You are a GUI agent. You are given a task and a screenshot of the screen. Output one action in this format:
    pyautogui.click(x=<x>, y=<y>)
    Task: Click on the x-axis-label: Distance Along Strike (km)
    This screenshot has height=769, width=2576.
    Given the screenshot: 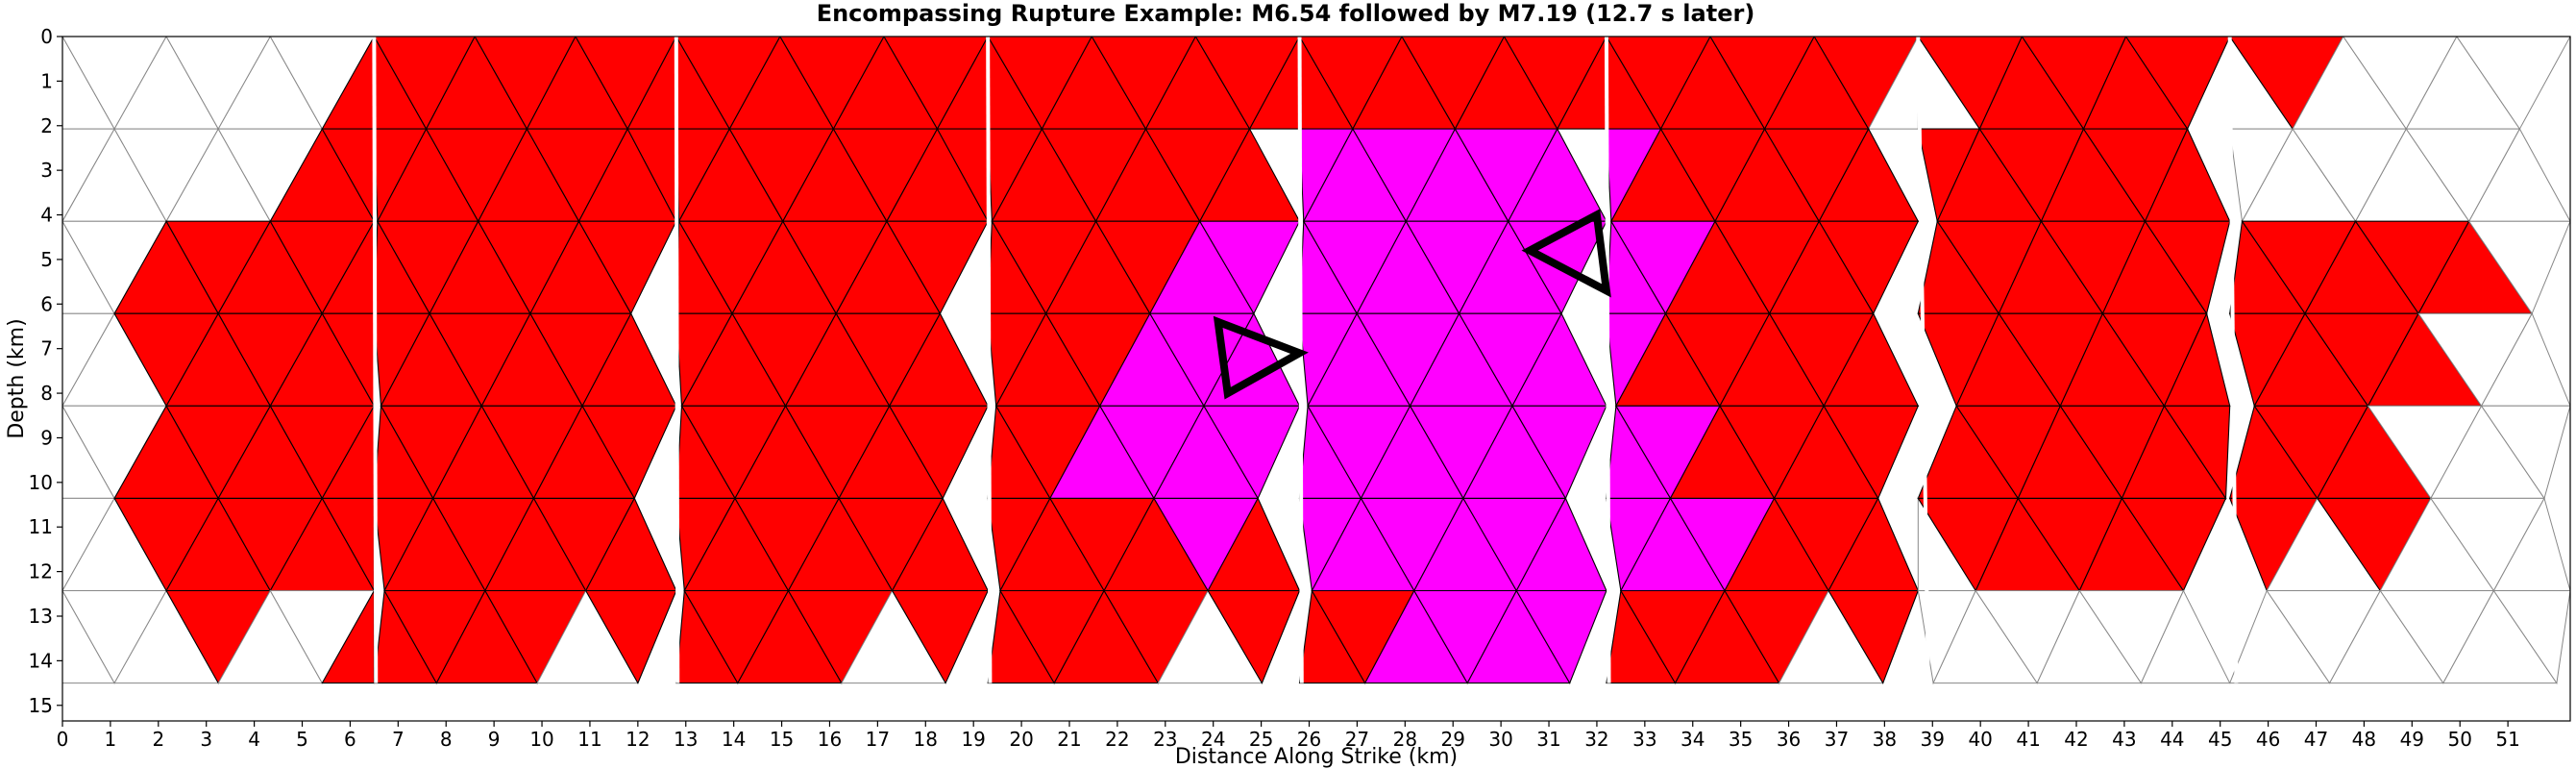 What is the action you would take?
    pyautogui.click(x=1316, y=757)
    